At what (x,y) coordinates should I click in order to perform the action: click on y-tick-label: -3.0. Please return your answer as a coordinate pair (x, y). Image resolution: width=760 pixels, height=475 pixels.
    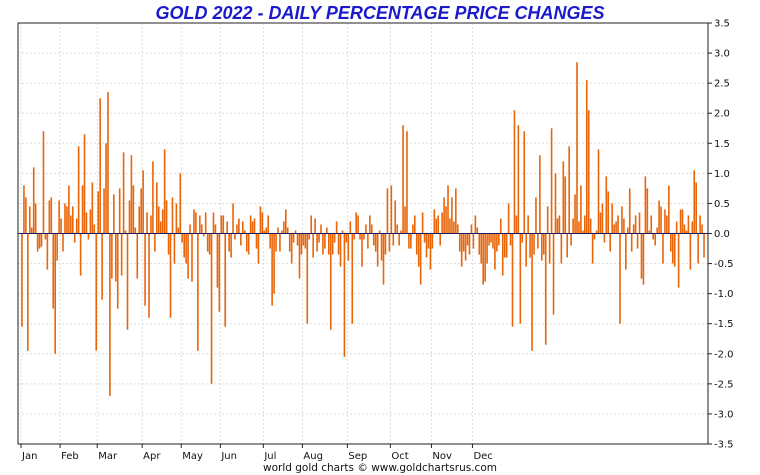
    Looking at the image, I should click on (724, 414).